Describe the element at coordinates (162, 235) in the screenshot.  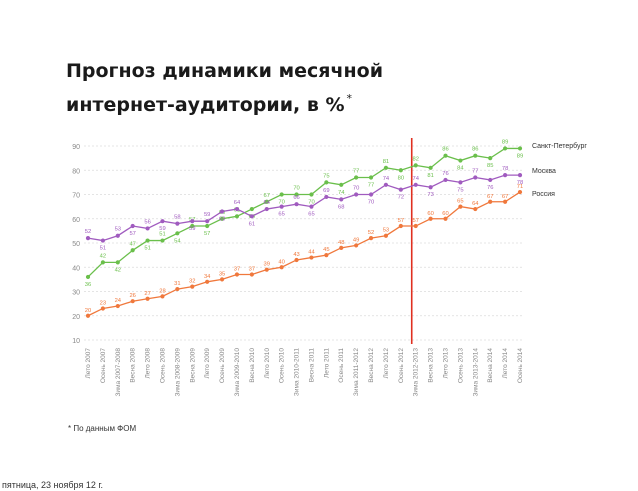
I see `data-label: 51` at that location.